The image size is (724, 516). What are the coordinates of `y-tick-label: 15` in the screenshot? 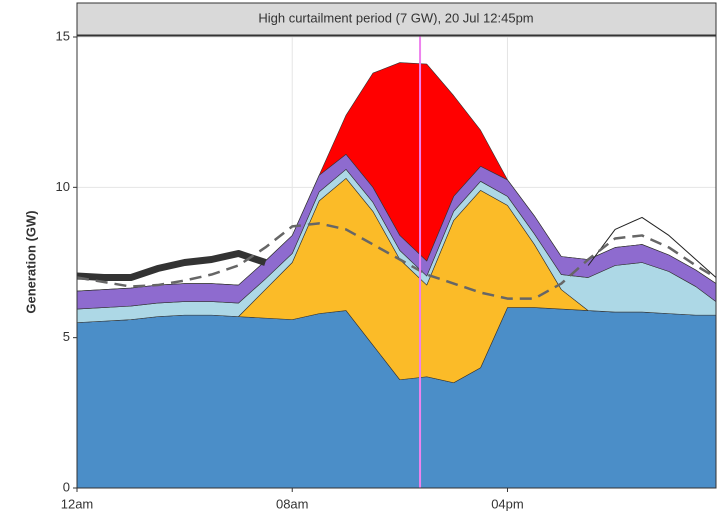 It's located at (63, 35).